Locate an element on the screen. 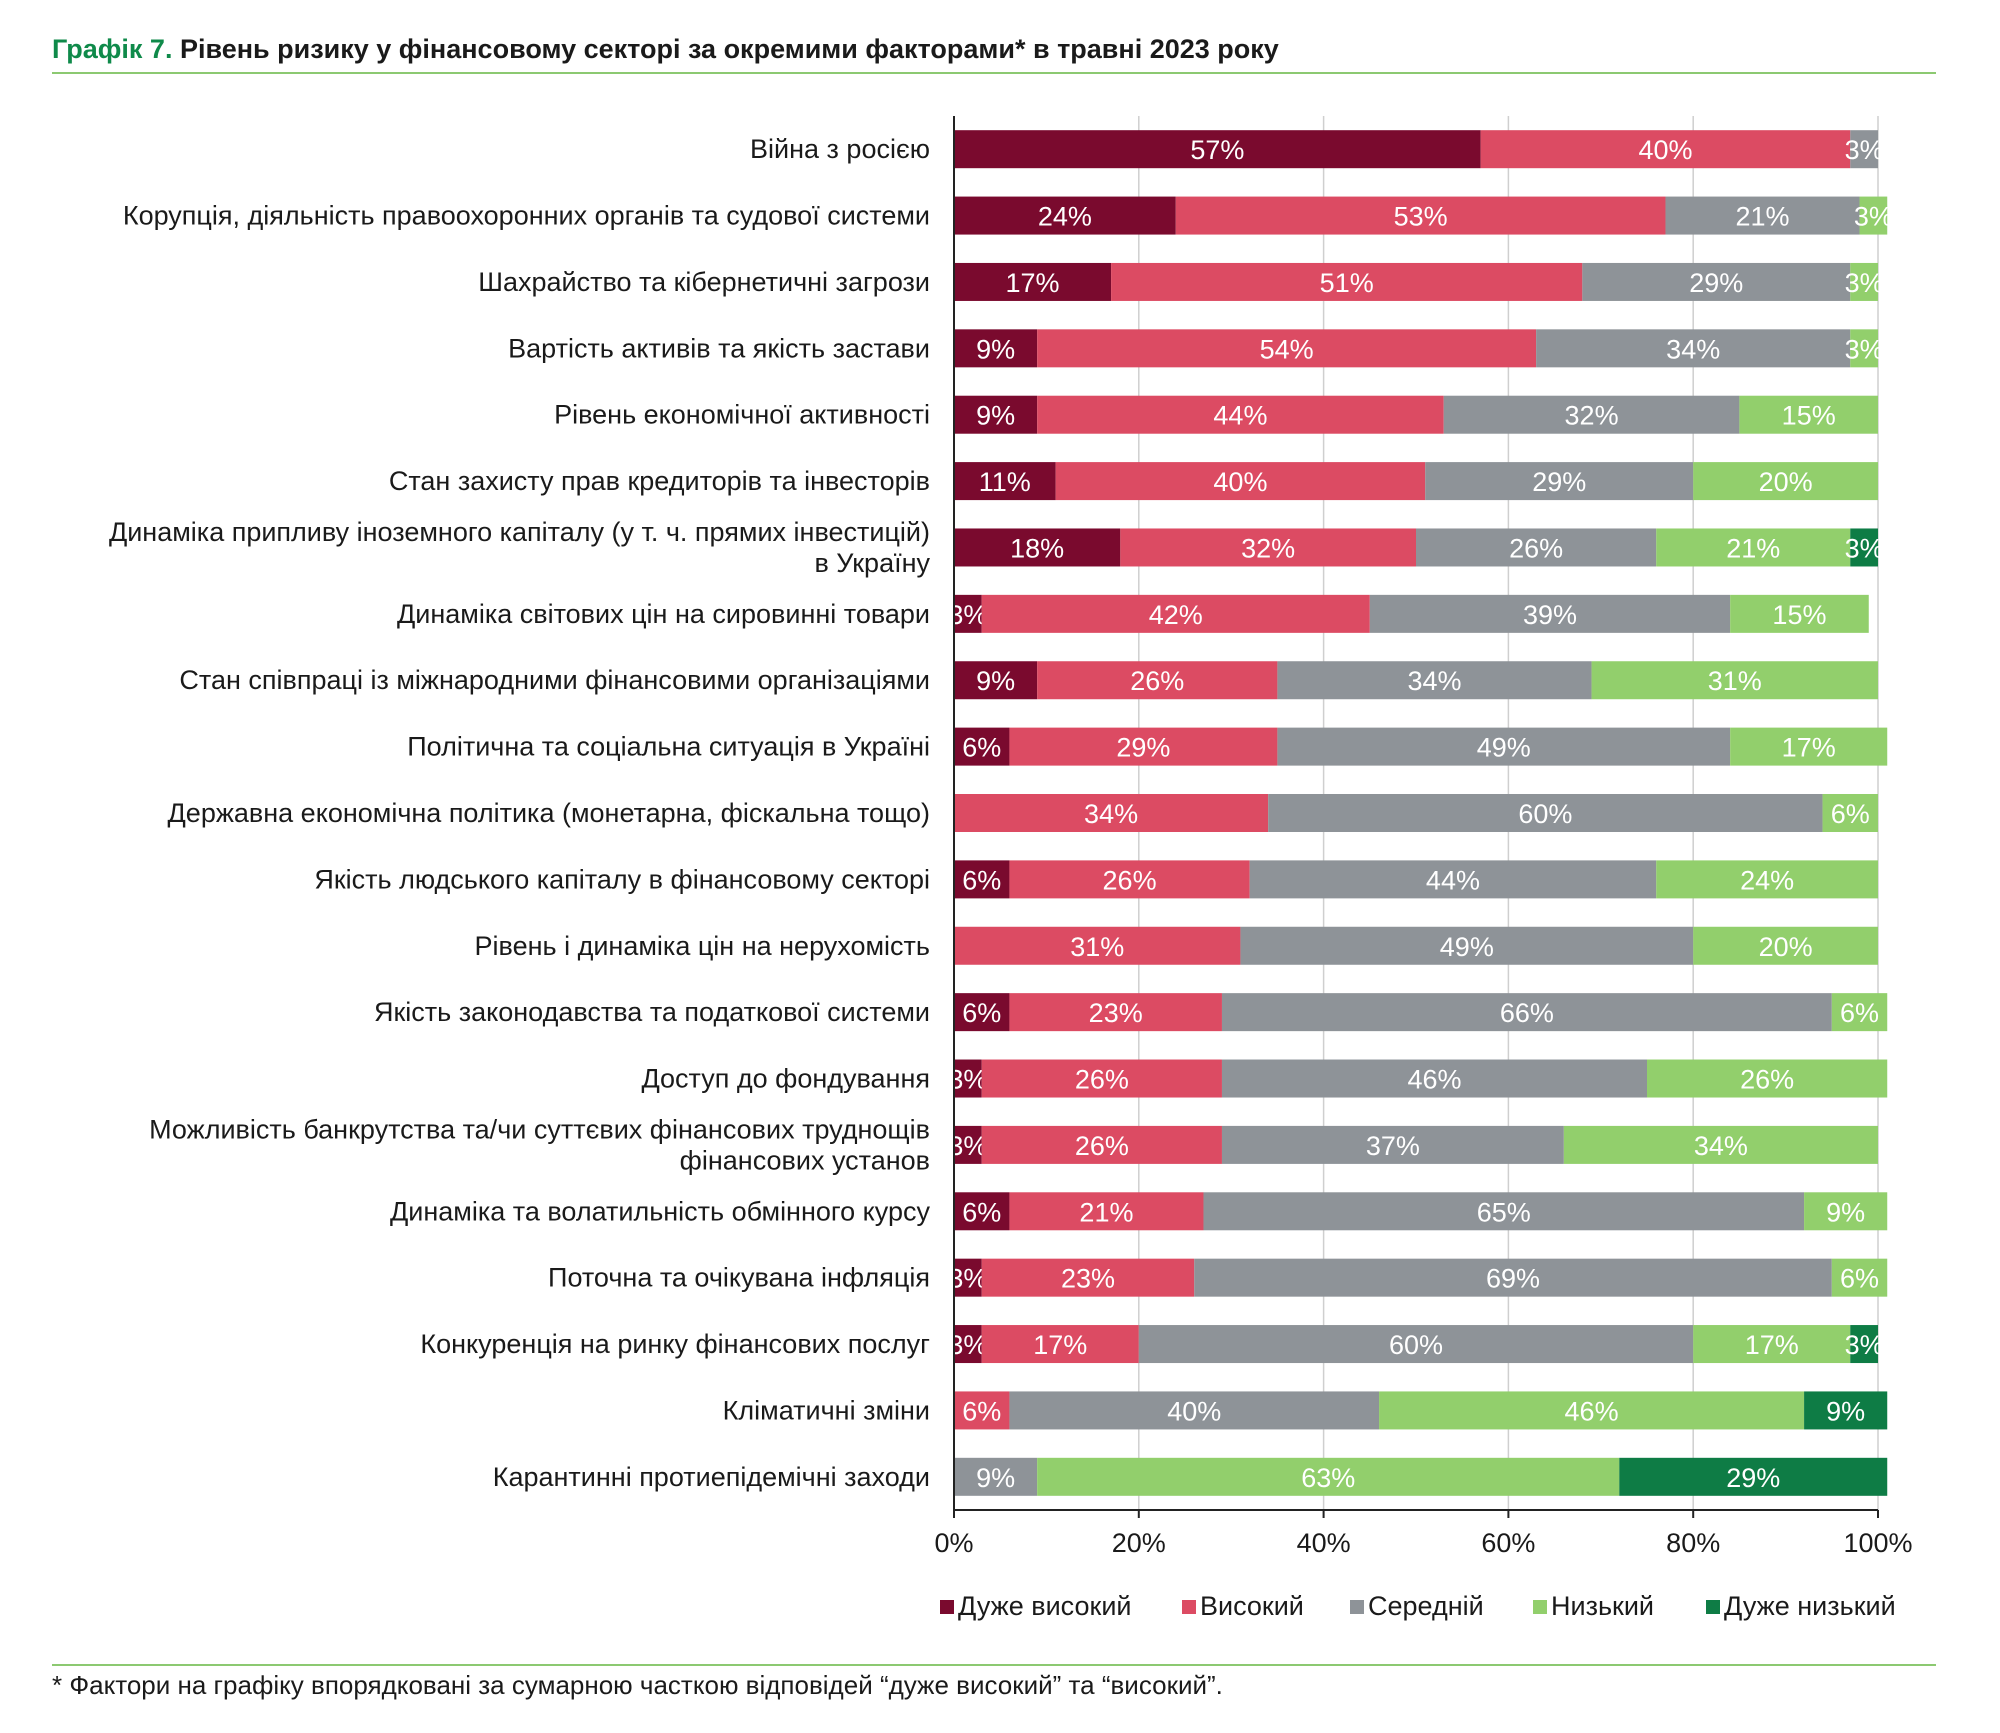 This screenshot has height=1733, width=2000. category-label: Рівень і динаміка цін на нерухомість is located at coordinates (702, 946).